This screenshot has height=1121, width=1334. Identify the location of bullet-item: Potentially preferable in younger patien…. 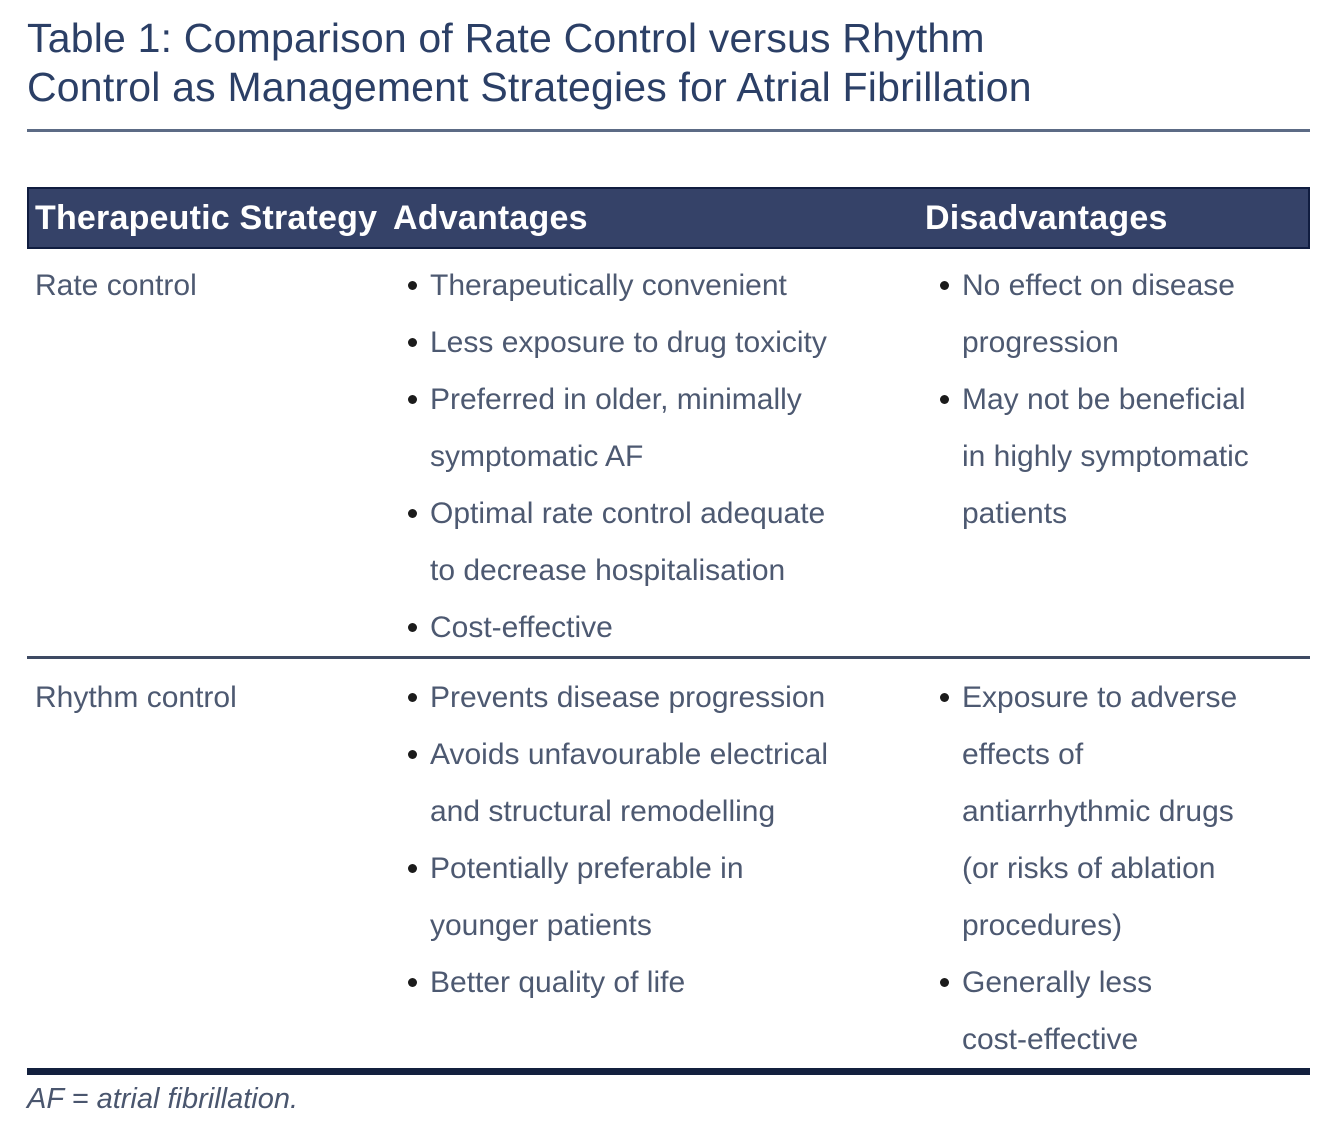
(659, 897).